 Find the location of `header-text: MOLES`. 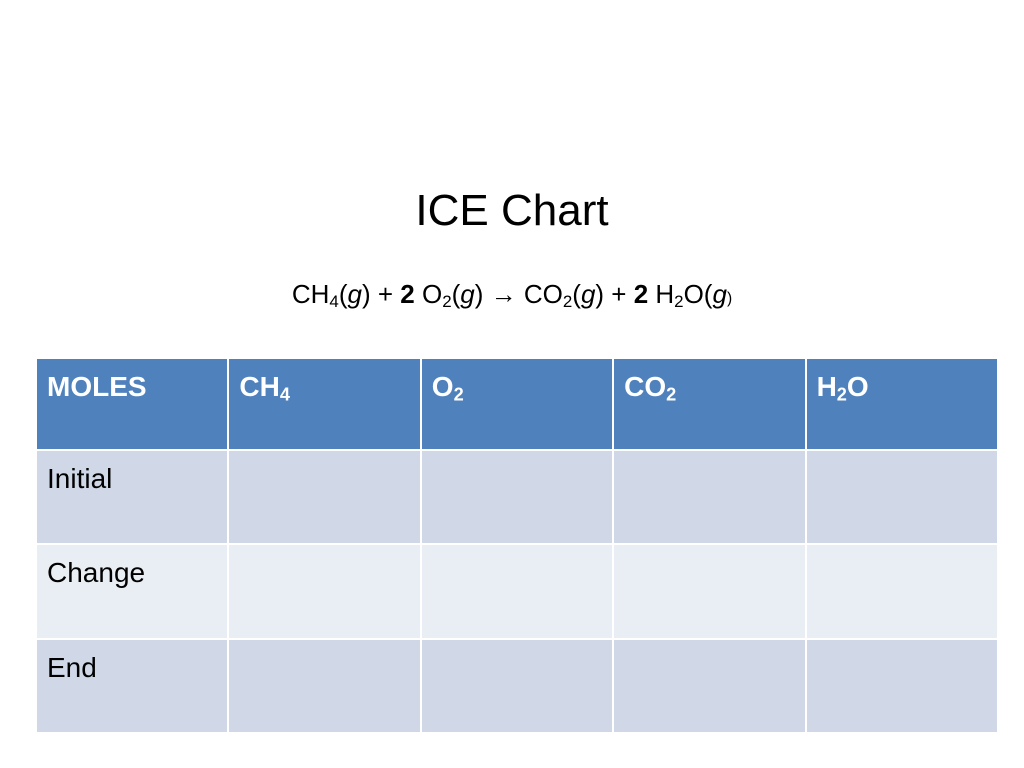

header-text: MOLES is located at coordinates (97, 386).